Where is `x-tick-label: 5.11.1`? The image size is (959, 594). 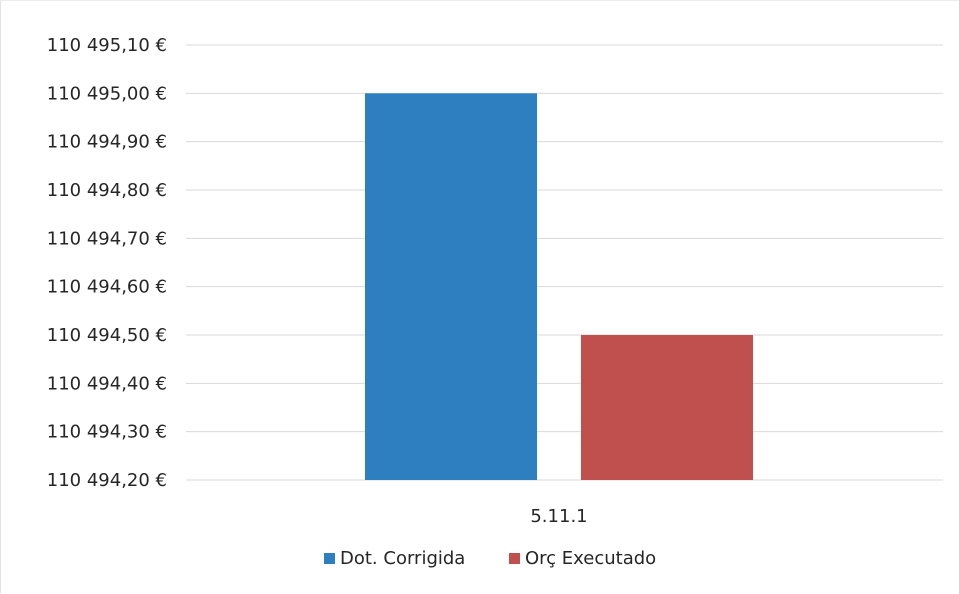
x-tick-label: 5.11.1 is located at coordinates (558, 516).